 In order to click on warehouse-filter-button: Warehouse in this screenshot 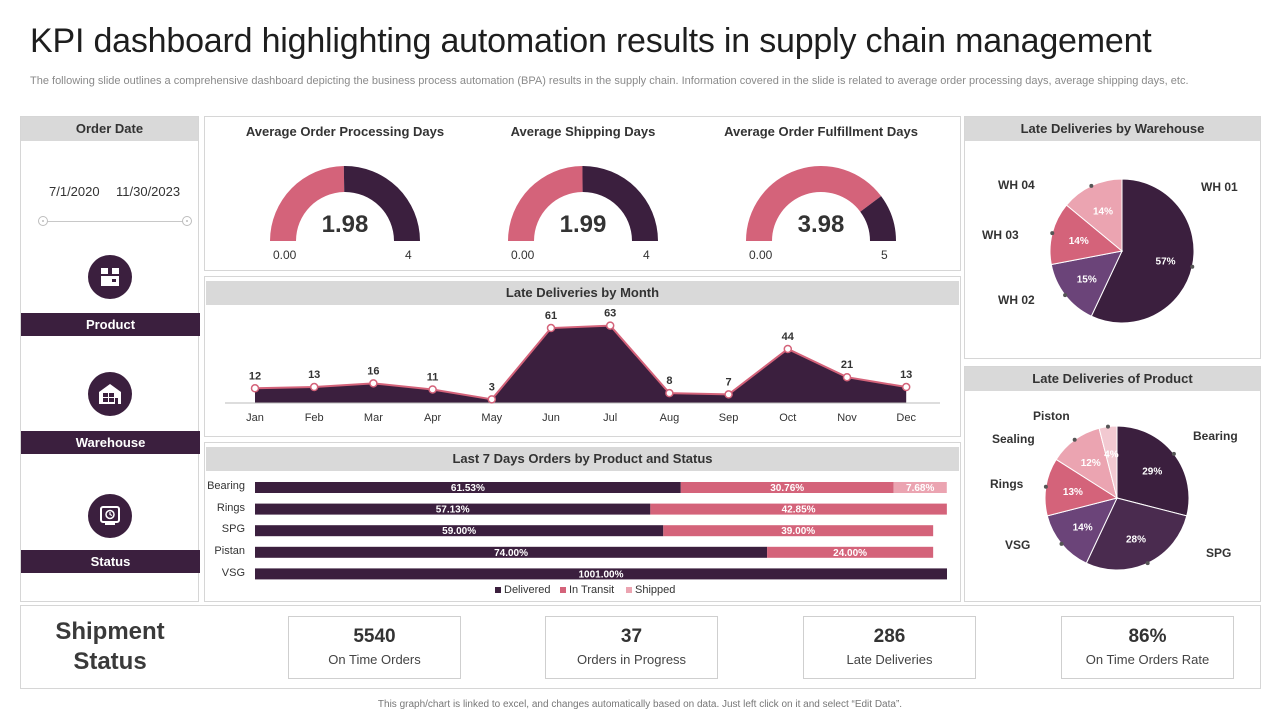, I will do `click(110, 442)`.